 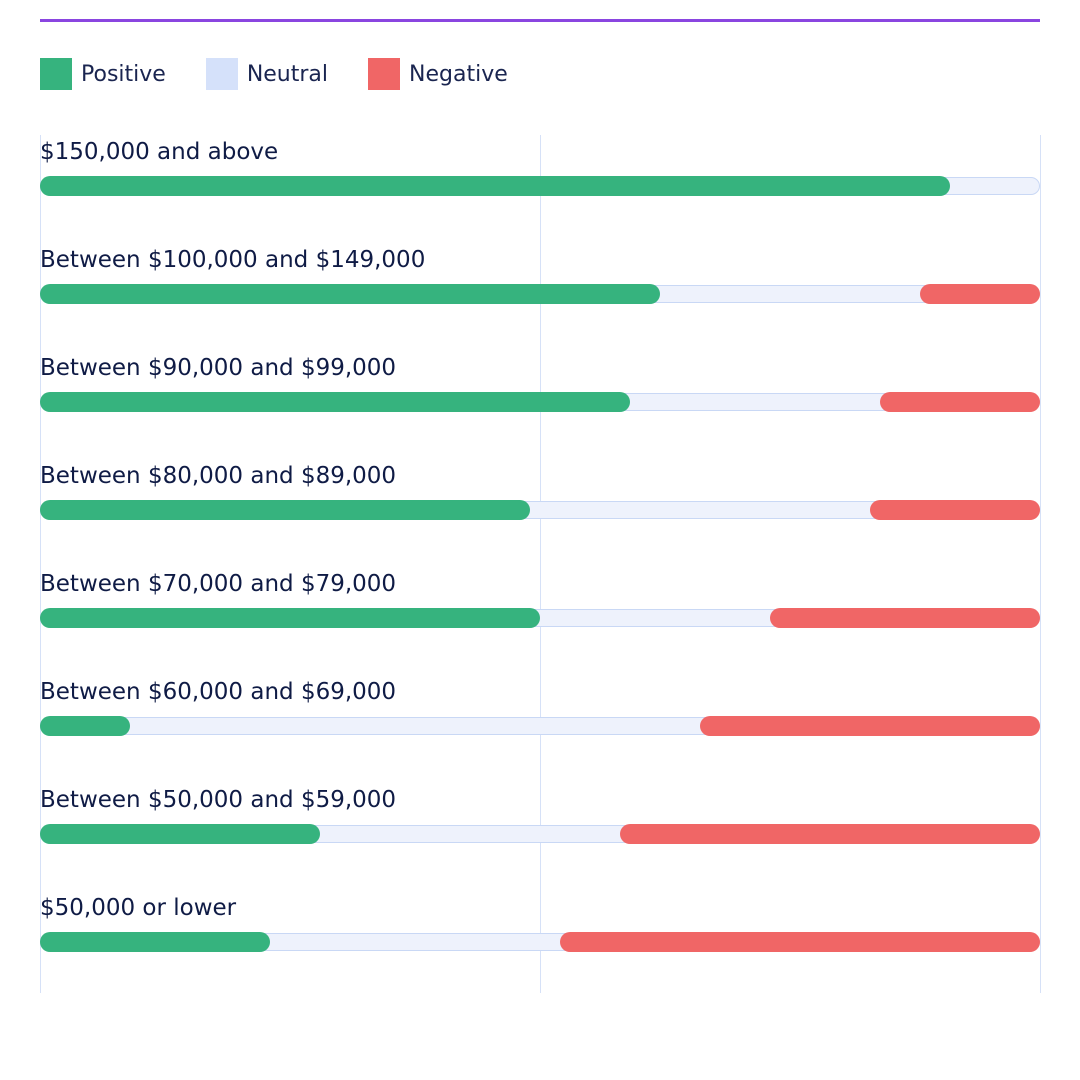 What do you see at coordinates (218, 692) in the screenshot?
I see `category-label: Between $60,000 and $69,000` at bounding box center [218, 692].